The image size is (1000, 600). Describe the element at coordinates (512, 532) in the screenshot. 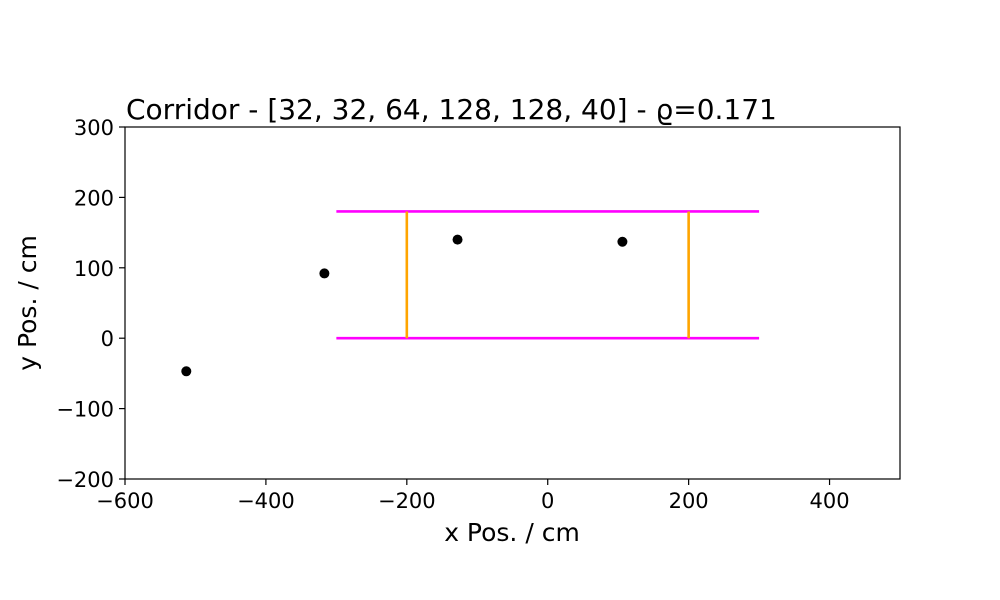

I see `x-axis-label: x Pos. / cm` at that location.